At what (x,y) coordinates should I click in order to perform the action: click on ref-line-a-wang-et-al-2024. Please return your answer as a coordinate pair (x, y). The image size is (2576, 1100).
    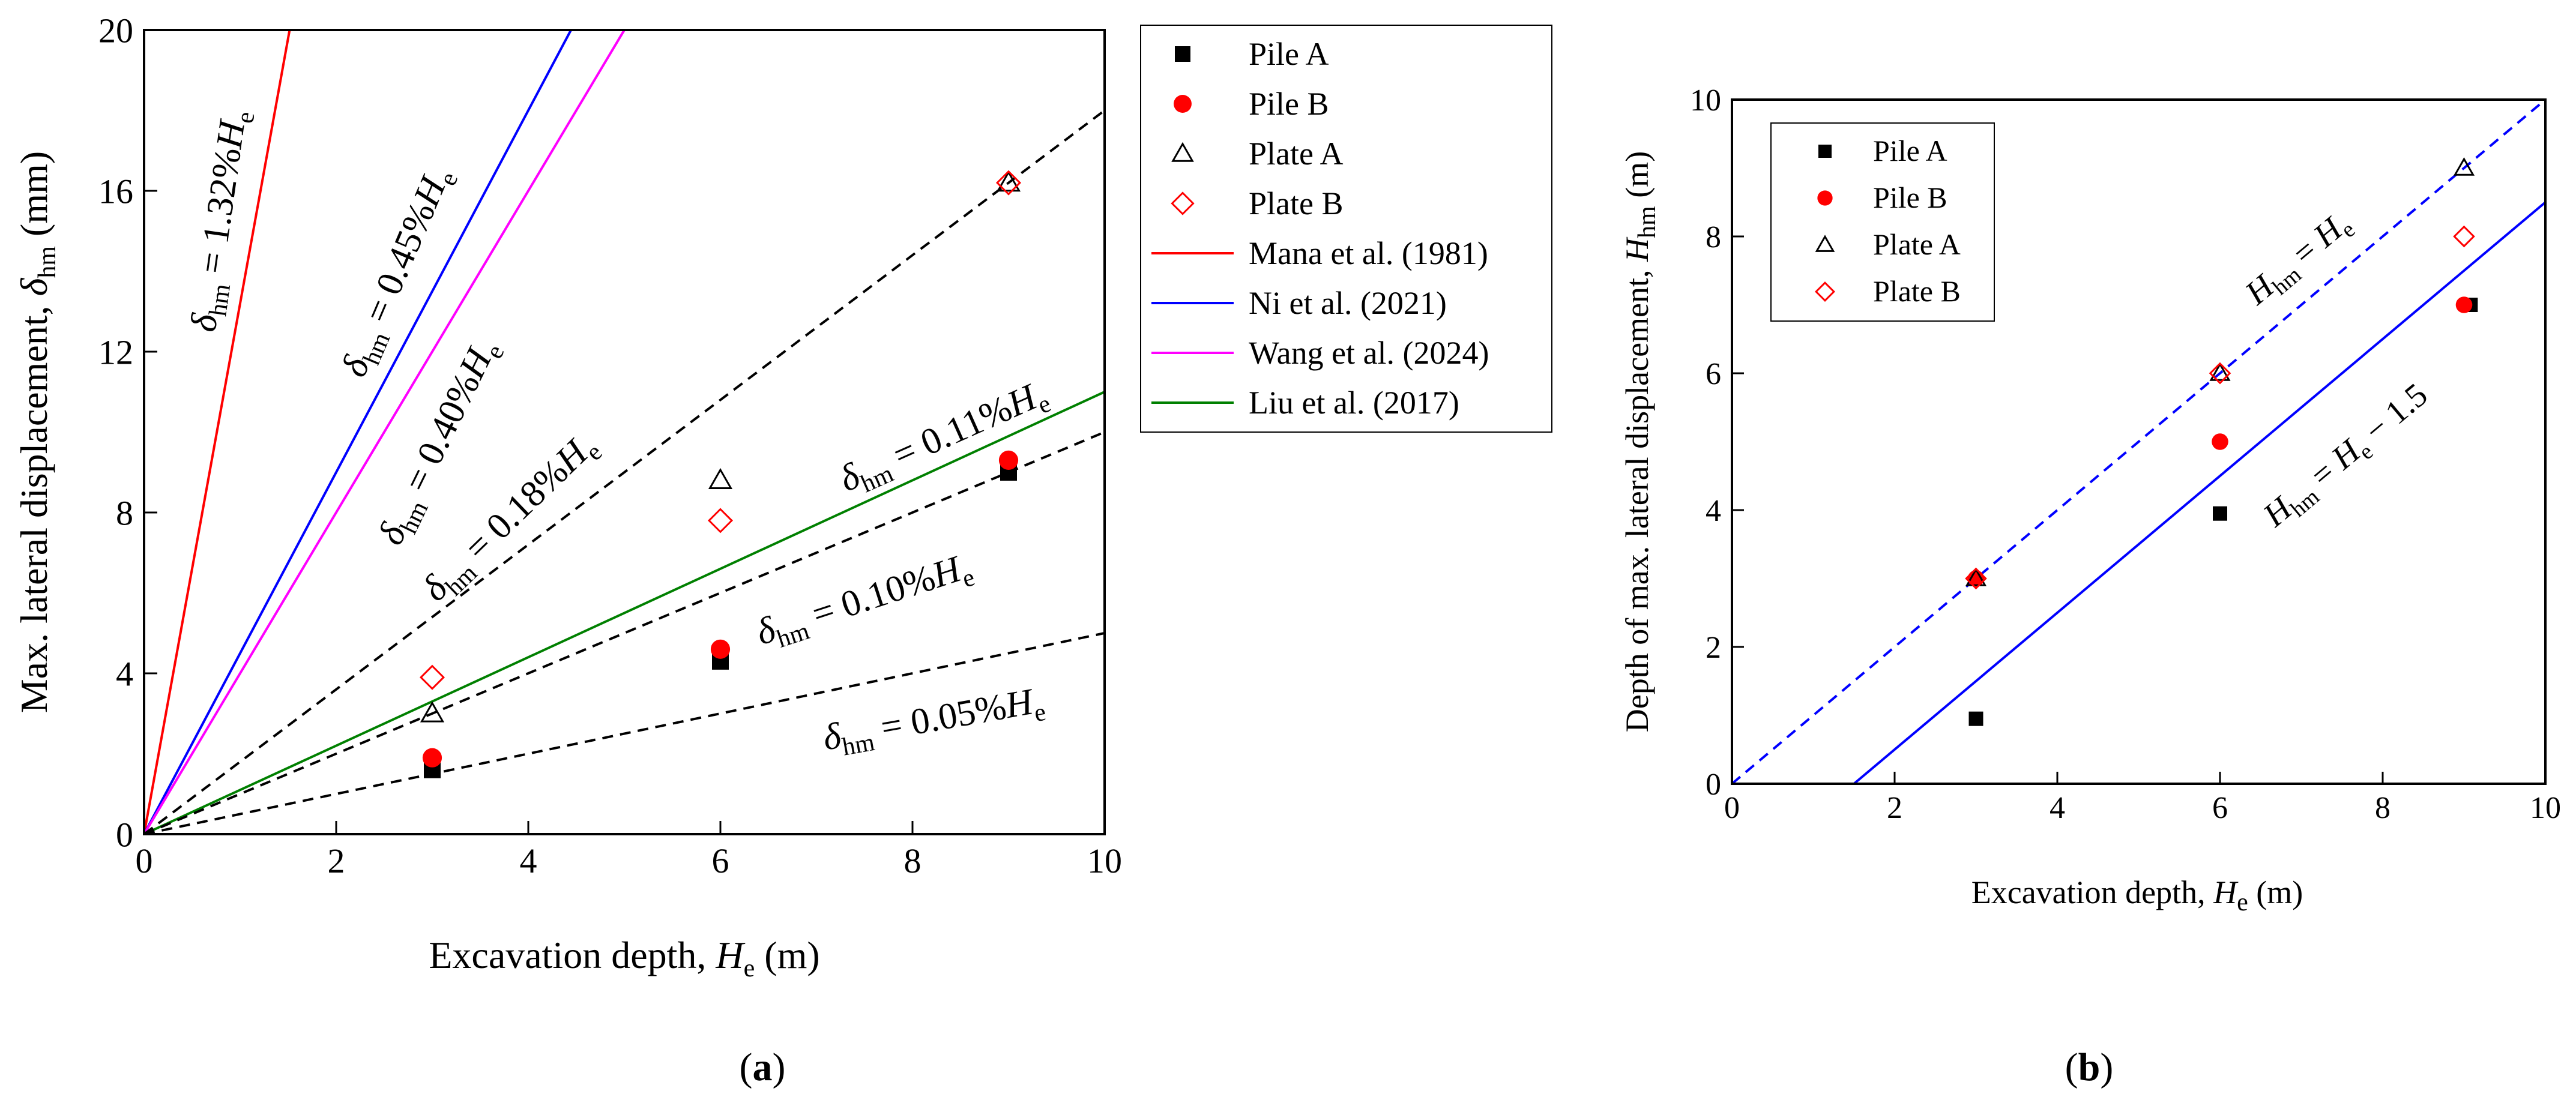
    Looking at the image, I should click on (385, 432).